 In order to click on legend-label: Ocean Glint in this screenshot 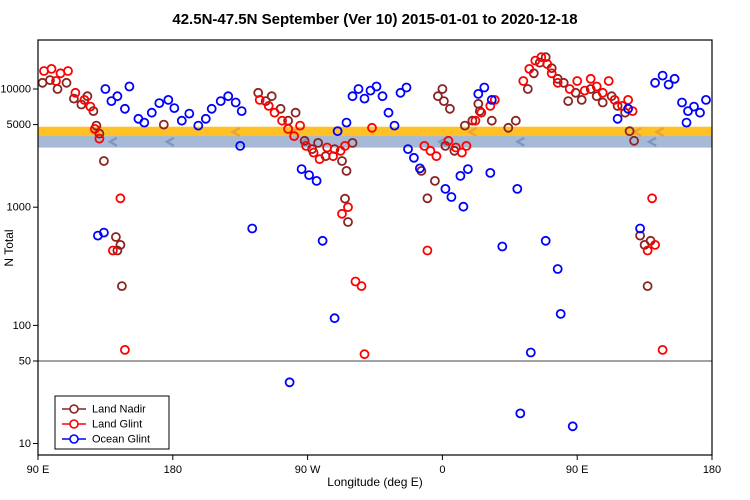, I will do `click(121, 440)`.